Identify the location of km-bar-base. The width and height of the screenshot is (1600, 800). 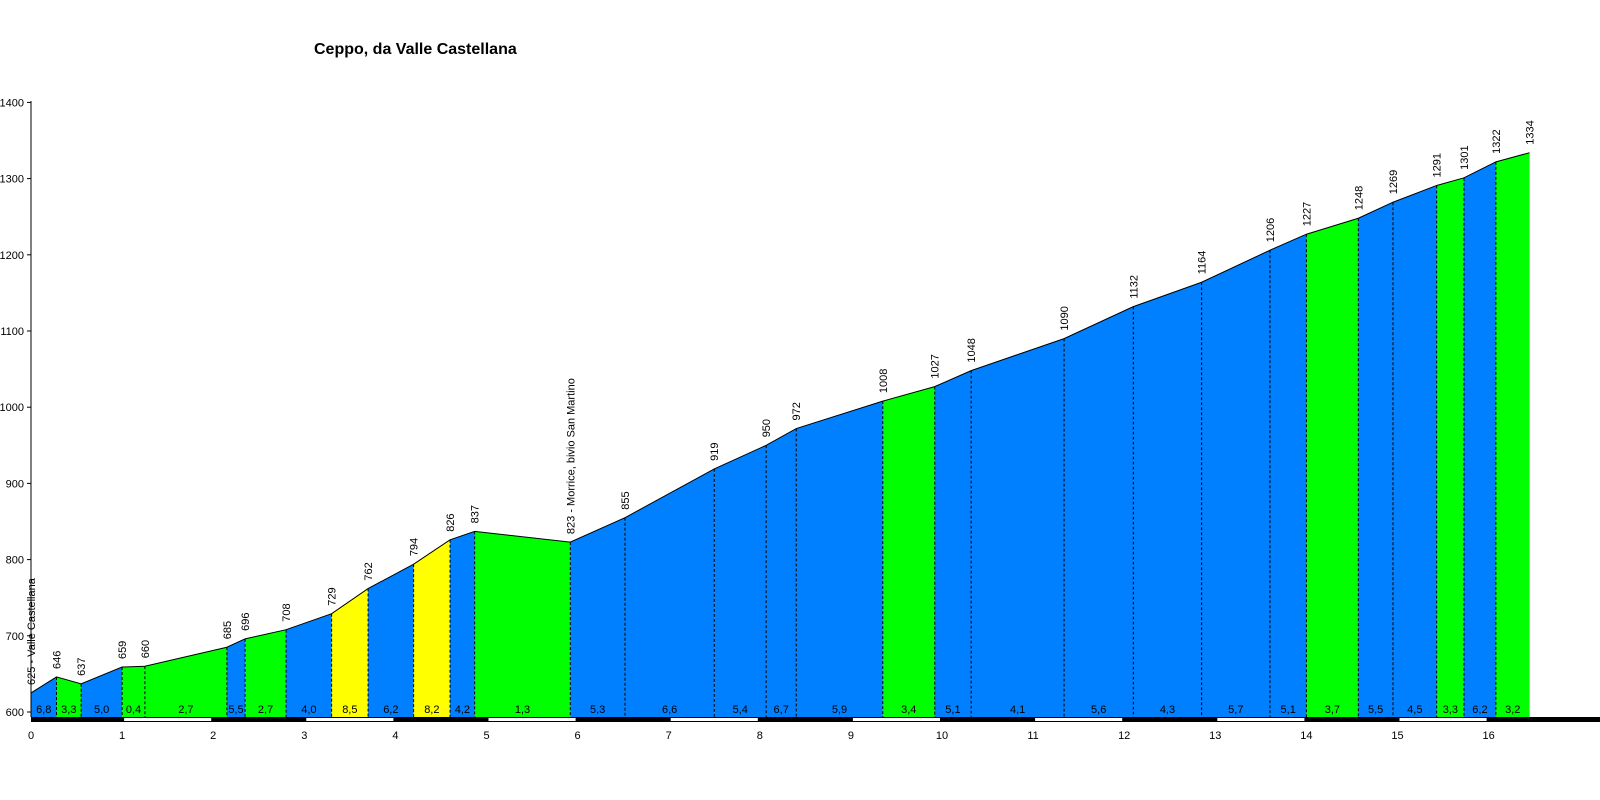
(815, 719).